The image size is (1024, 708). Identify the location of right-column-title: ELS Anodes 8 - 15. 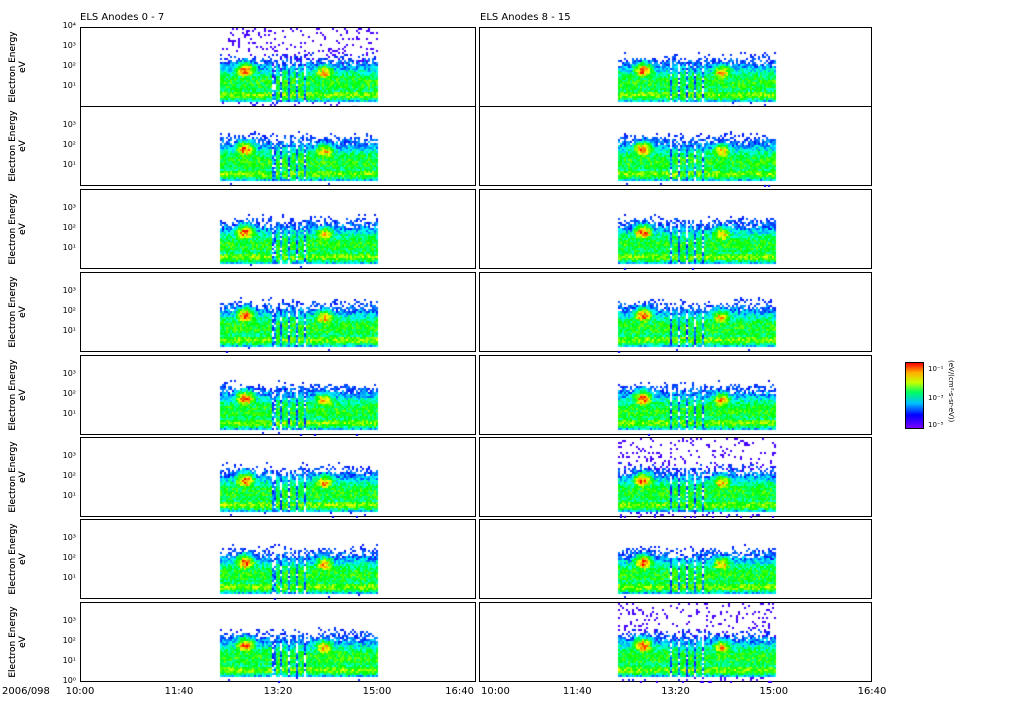
(525, 17).